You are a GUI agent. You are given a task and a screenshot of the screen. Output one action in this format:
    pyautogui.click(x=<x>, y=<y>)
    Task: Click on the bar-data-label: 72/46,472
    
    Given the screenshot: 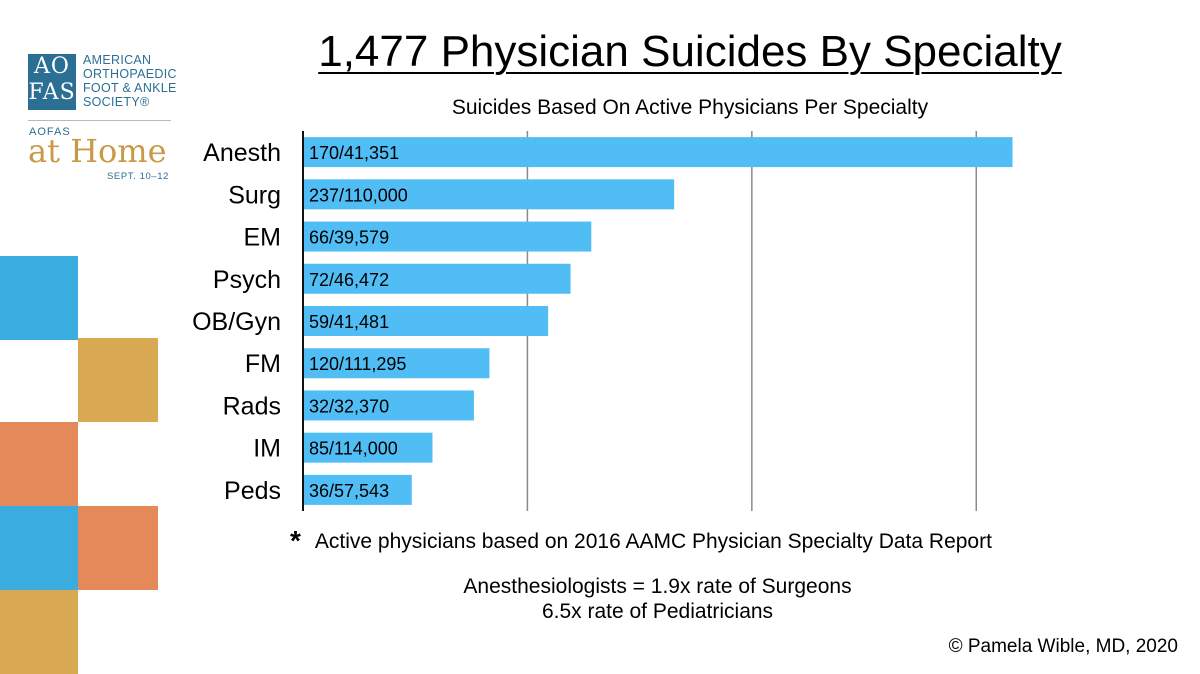 What is the action you would take?
    pyautogui.click(x=349, y=280)
    